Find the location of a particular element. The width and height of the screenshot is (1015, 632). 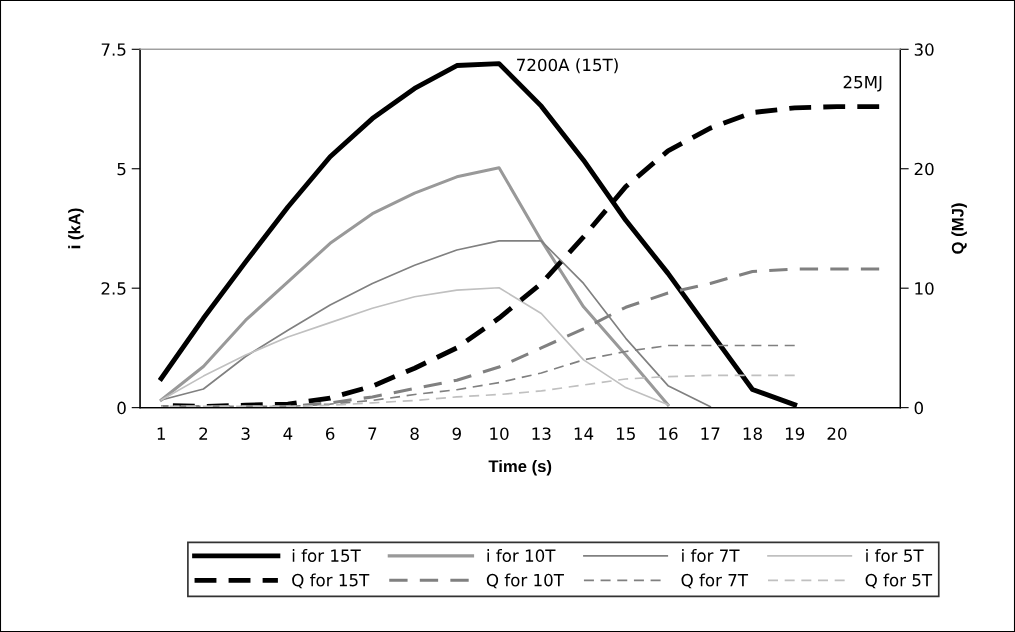

legend-label: Q for 5T is located at coordinates (899, 581).